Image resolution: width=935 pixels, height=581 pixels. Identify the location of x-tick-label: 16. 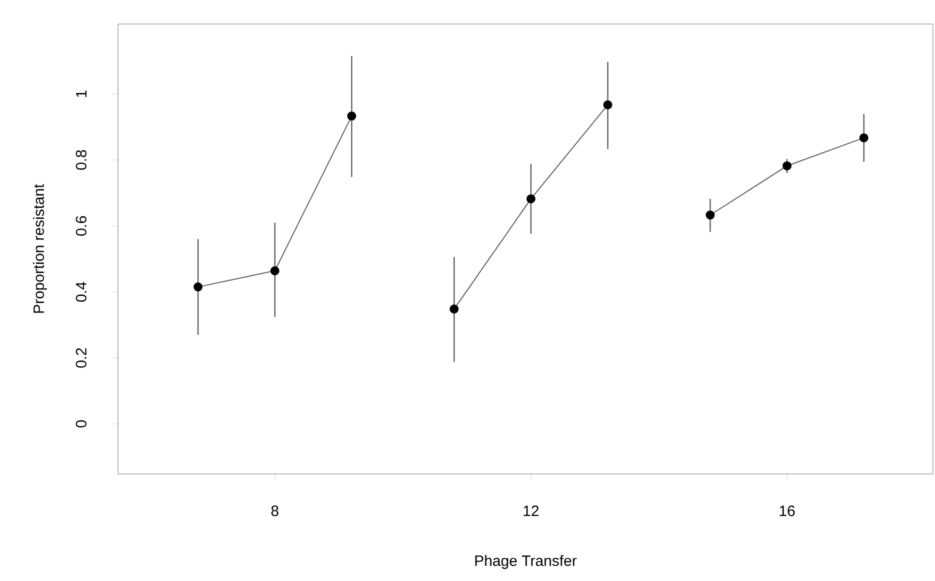
(787, 511).